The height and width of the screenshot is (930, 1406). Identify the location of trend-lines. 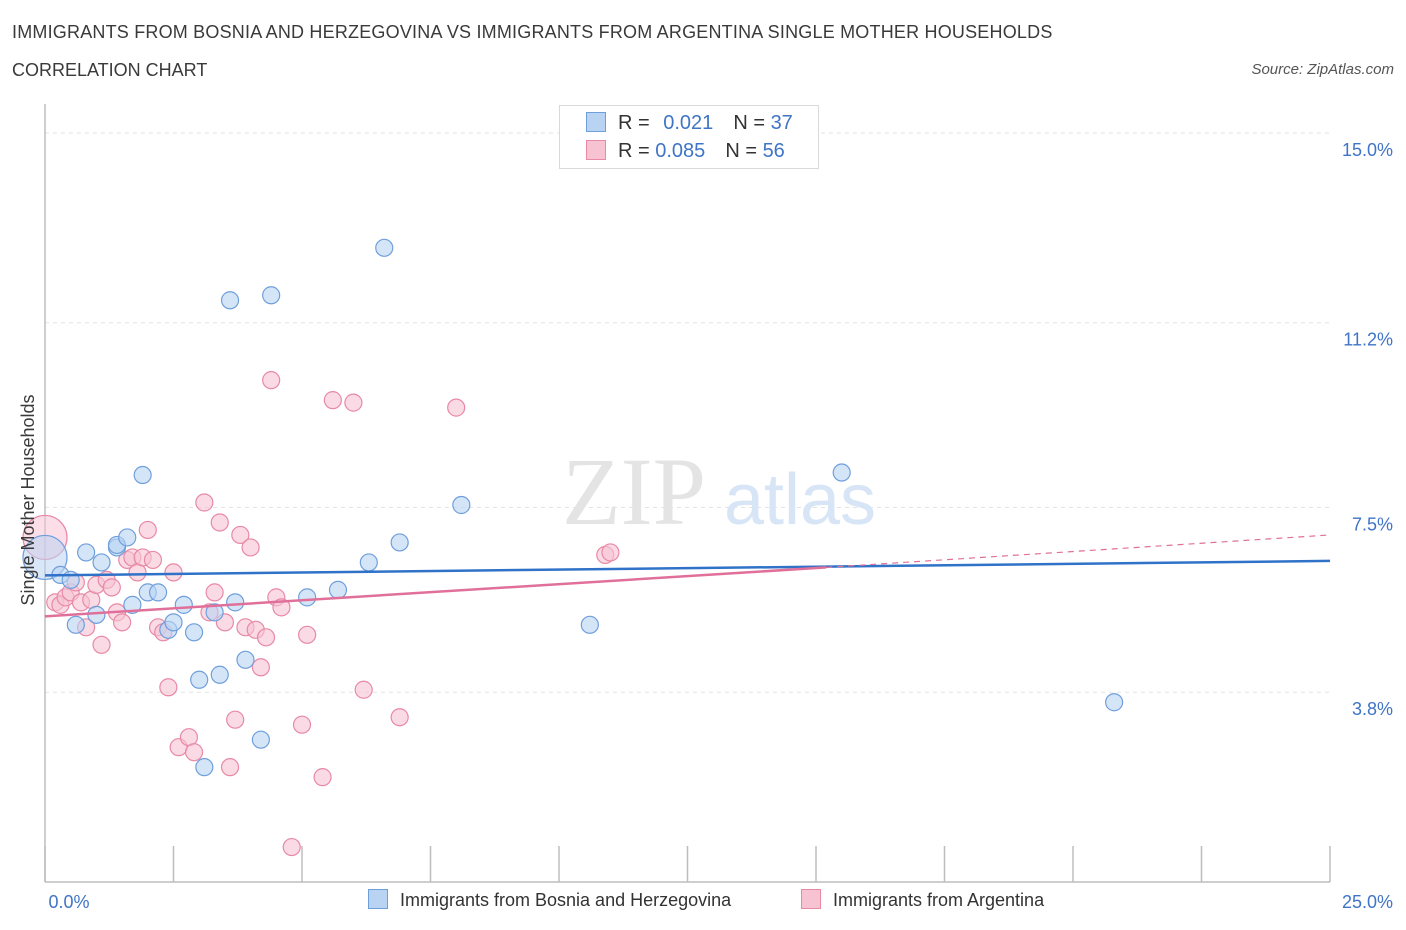
(687, 576).